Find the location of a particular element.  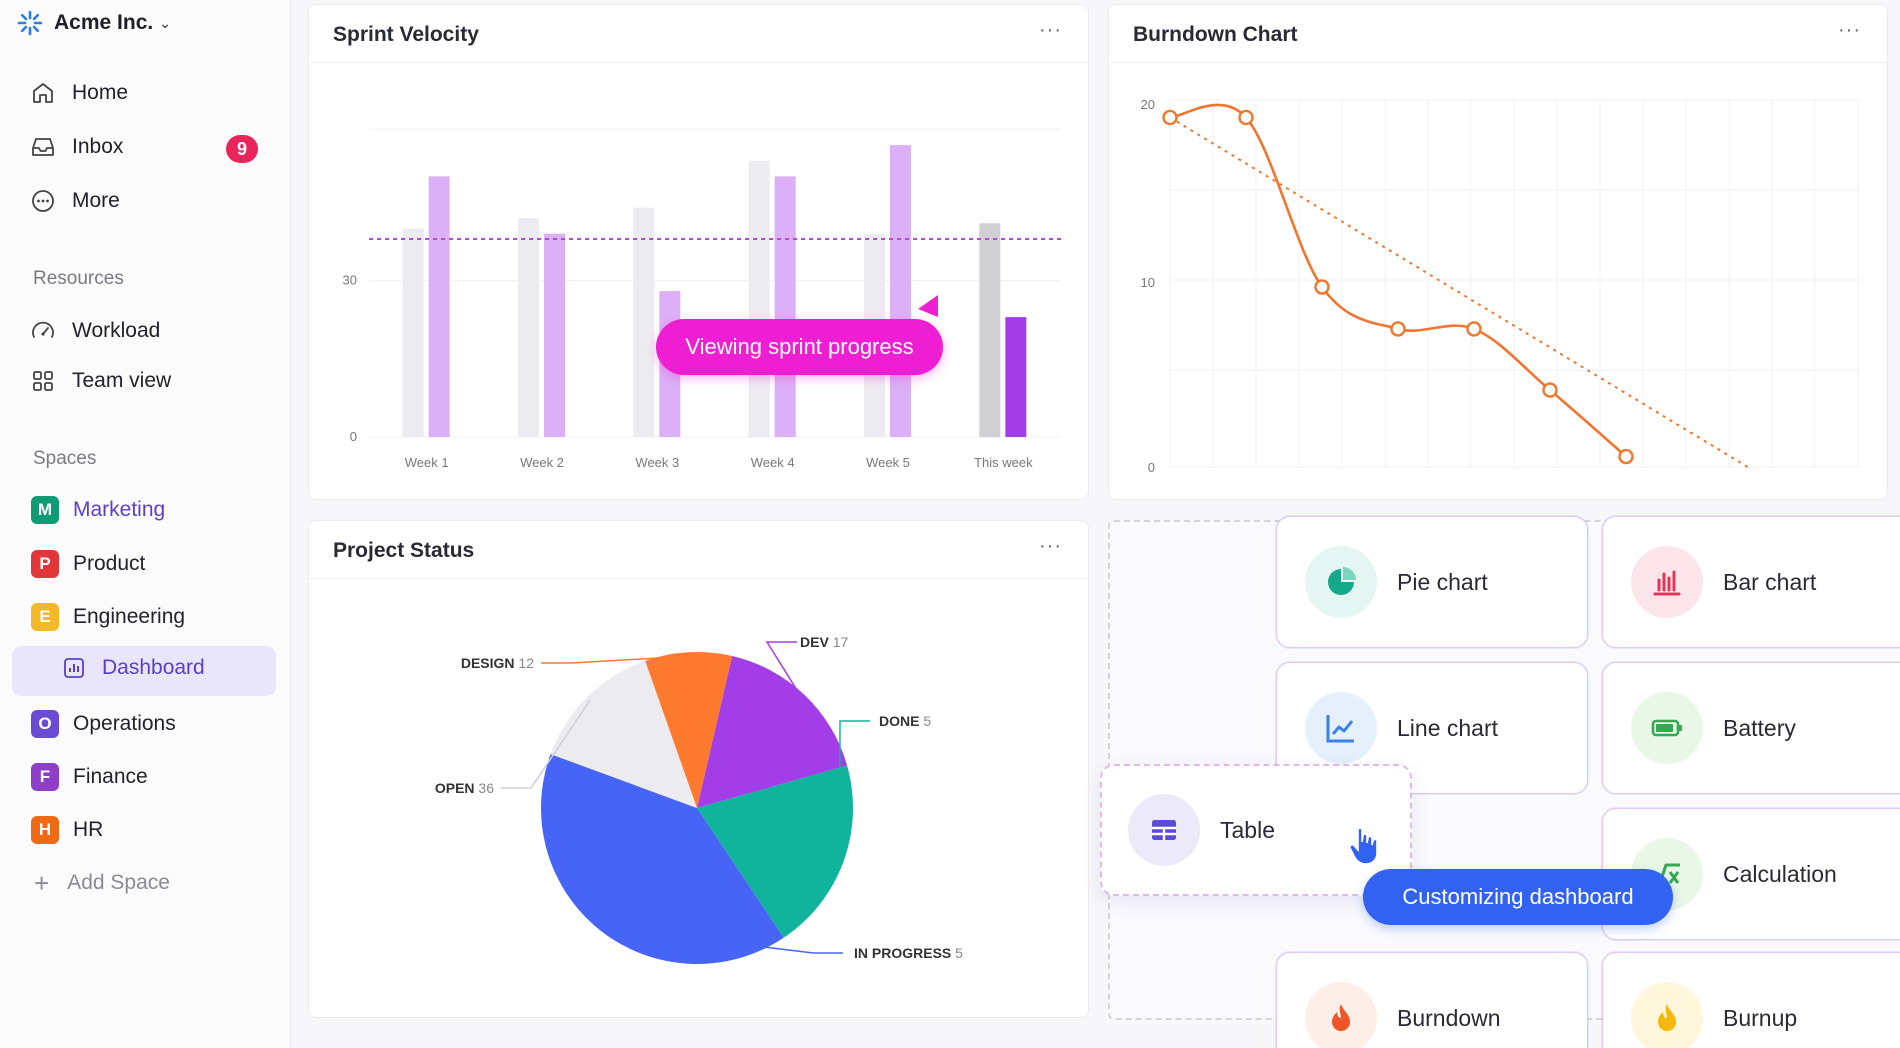

pie-label-name: DEV is located at coordinates (816, 642).